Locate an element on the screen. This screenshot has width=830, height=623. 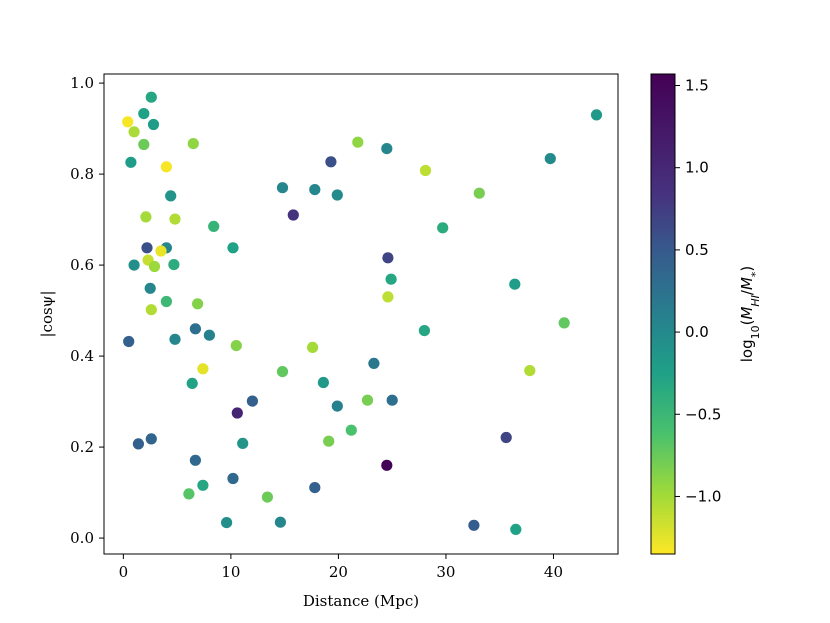
y-axis-label: |cosψ| is located at coordinates (47, 314).